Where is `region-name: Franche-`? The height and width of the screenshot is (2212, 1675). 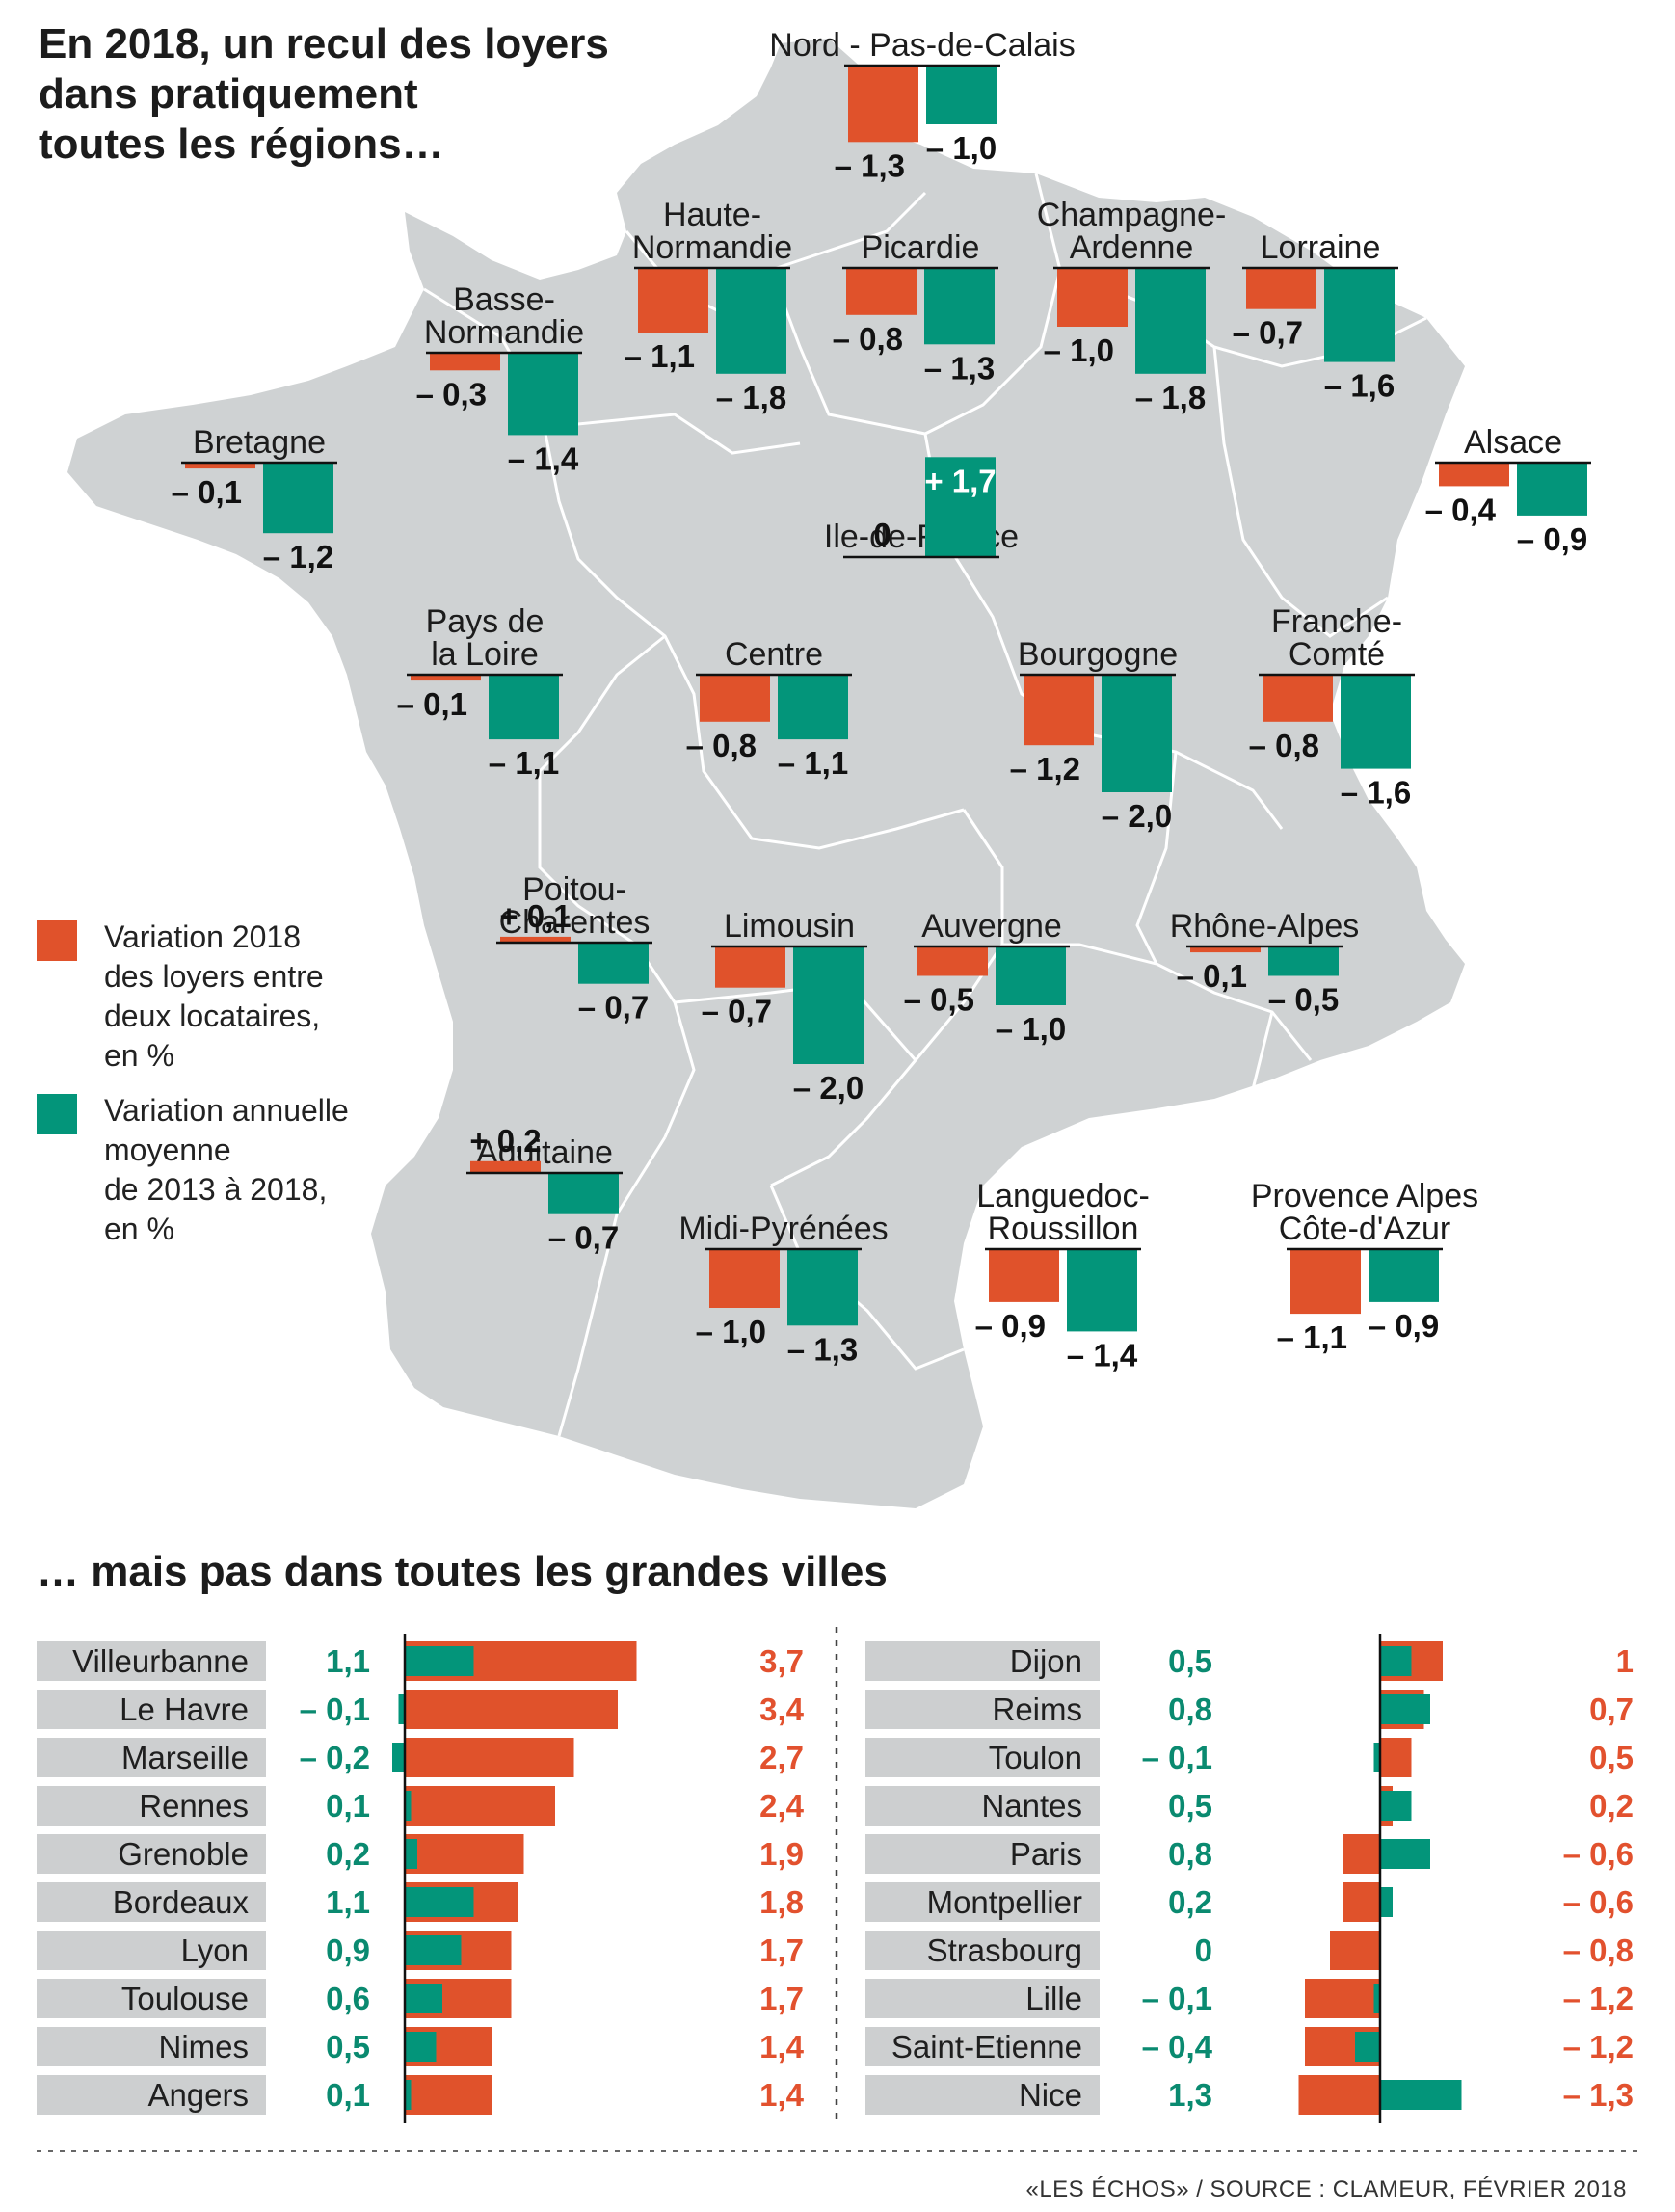
region-name: Franche- is located at coordinates (1337, 621).